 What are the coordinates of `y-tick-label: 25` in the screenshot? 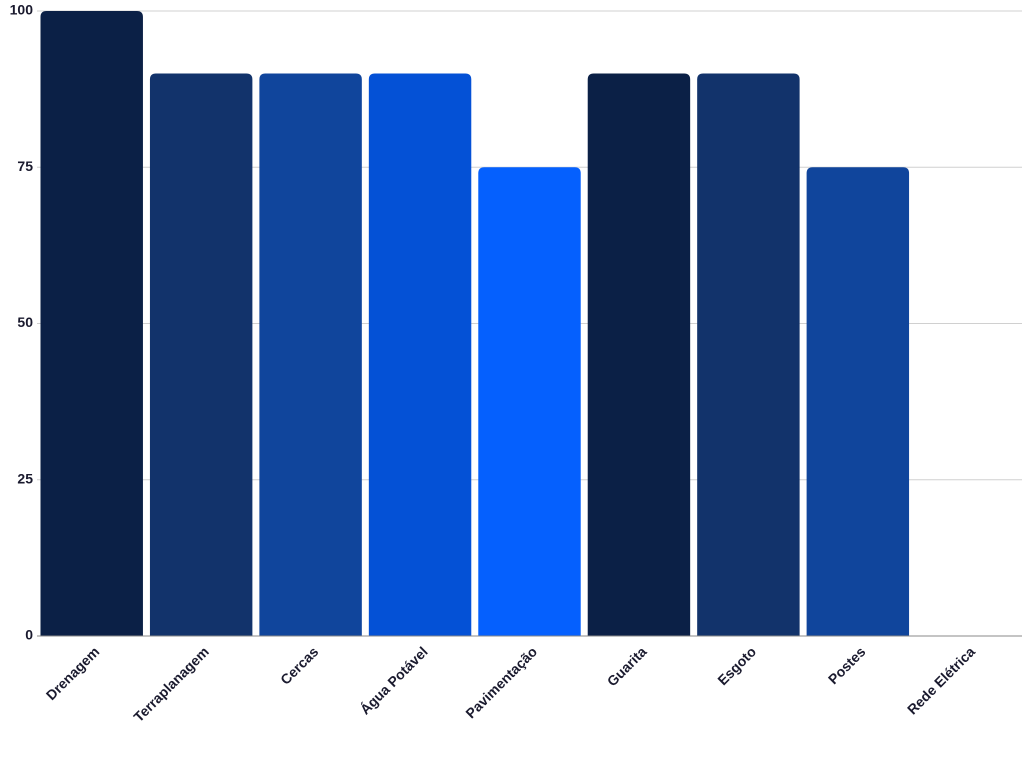 It's located at (25, 478).